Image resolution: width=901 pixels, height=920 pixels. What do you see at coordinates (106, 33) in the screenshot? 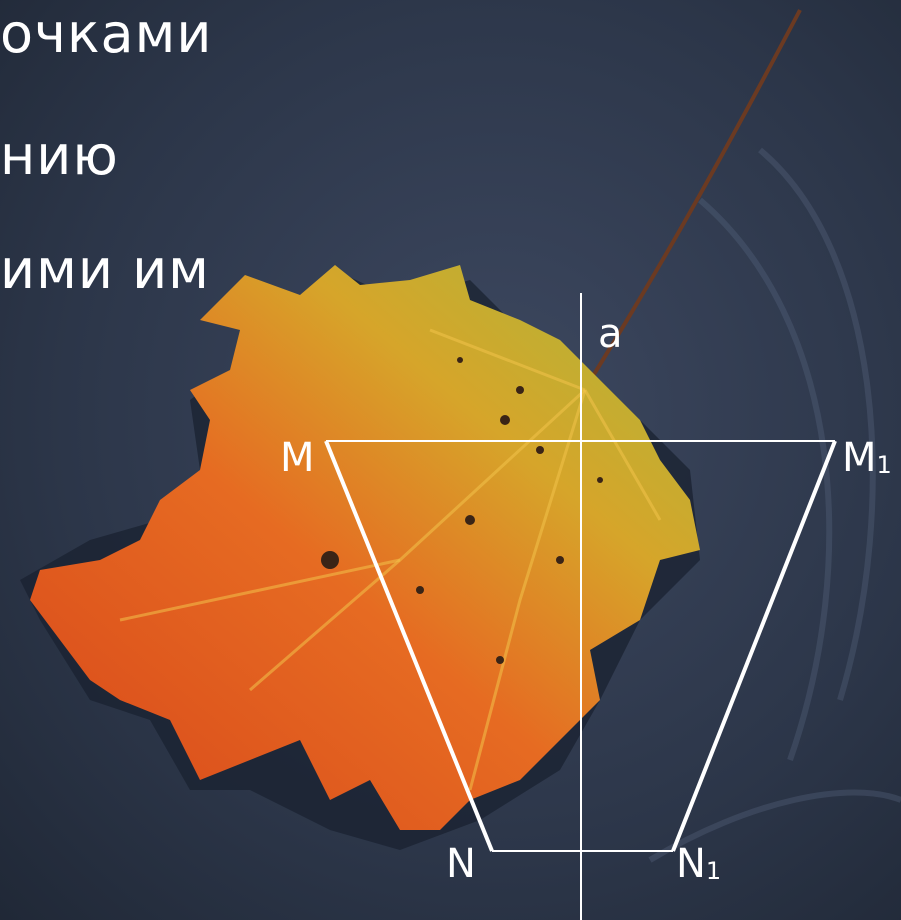
I see `slide-text-line-1: очками` at bounding box center [106, 33].